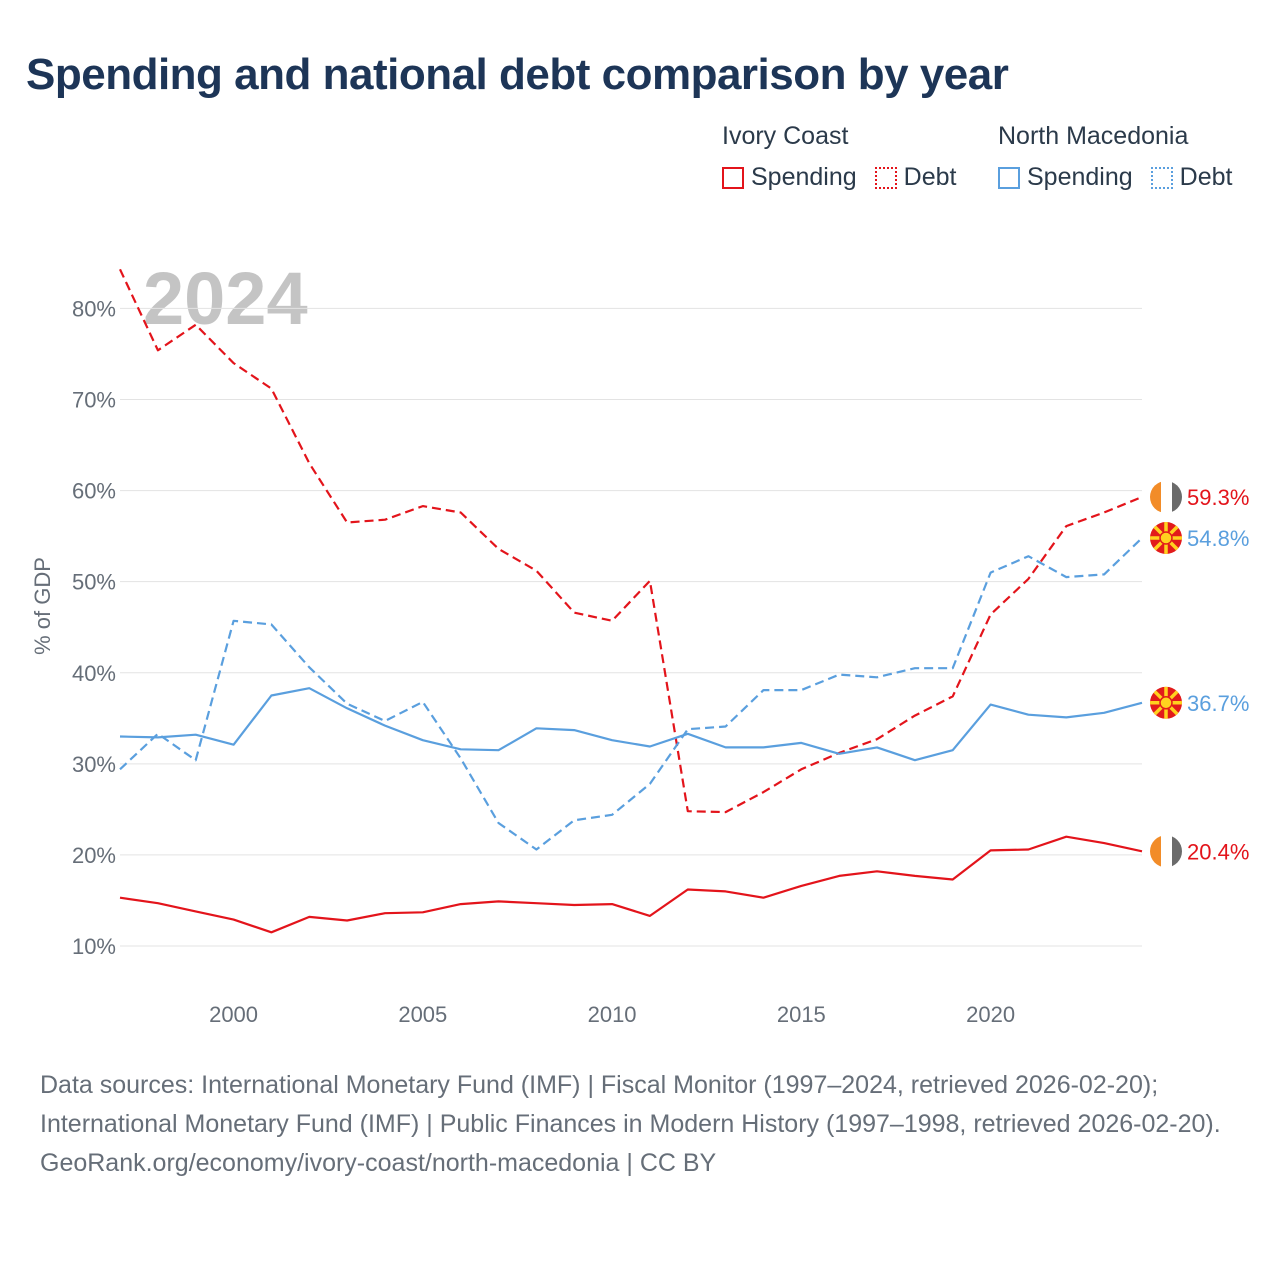 The width and height of the screenshot is (1280, 1280). Describe the element at coordinates (422, 1014) in the screenshot. I see `x-tick-label: 2005` at that location.